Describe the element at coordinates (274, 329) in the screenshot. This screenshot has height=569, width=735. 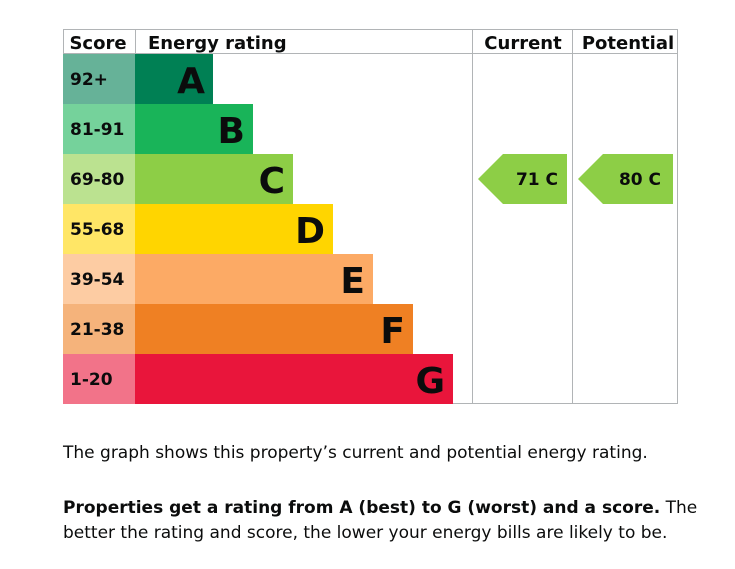
I see `band-bar-f` at that location.